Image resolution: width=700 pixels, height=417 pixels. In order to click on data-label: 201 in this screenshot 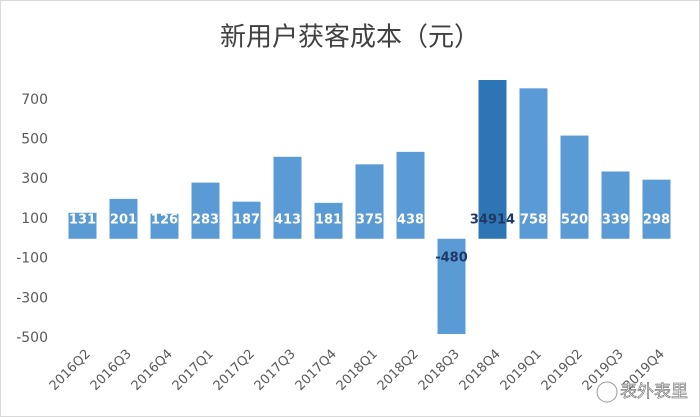, I will do `click(123, 219)`.